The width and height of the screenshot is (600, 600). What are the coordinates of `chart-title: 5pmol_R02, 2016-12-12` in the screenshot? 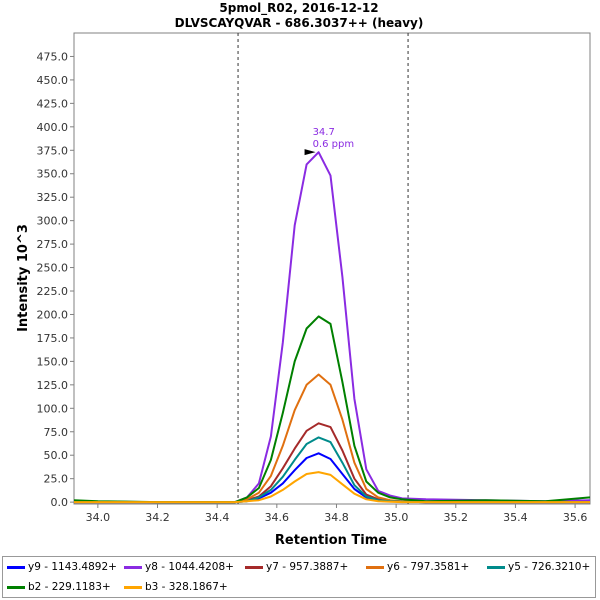 It's located at (298, 8).